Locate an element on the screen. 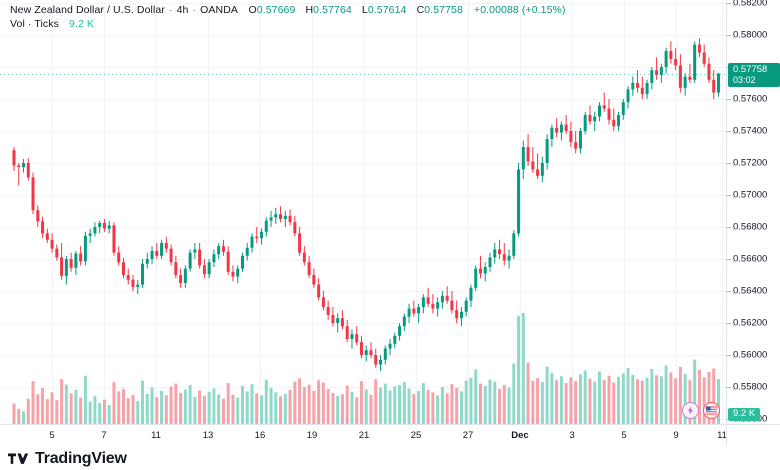 The height and width of the screenshot is (470, 780). price-axis-label: 0.56600 is located at coordinates (750, 259).